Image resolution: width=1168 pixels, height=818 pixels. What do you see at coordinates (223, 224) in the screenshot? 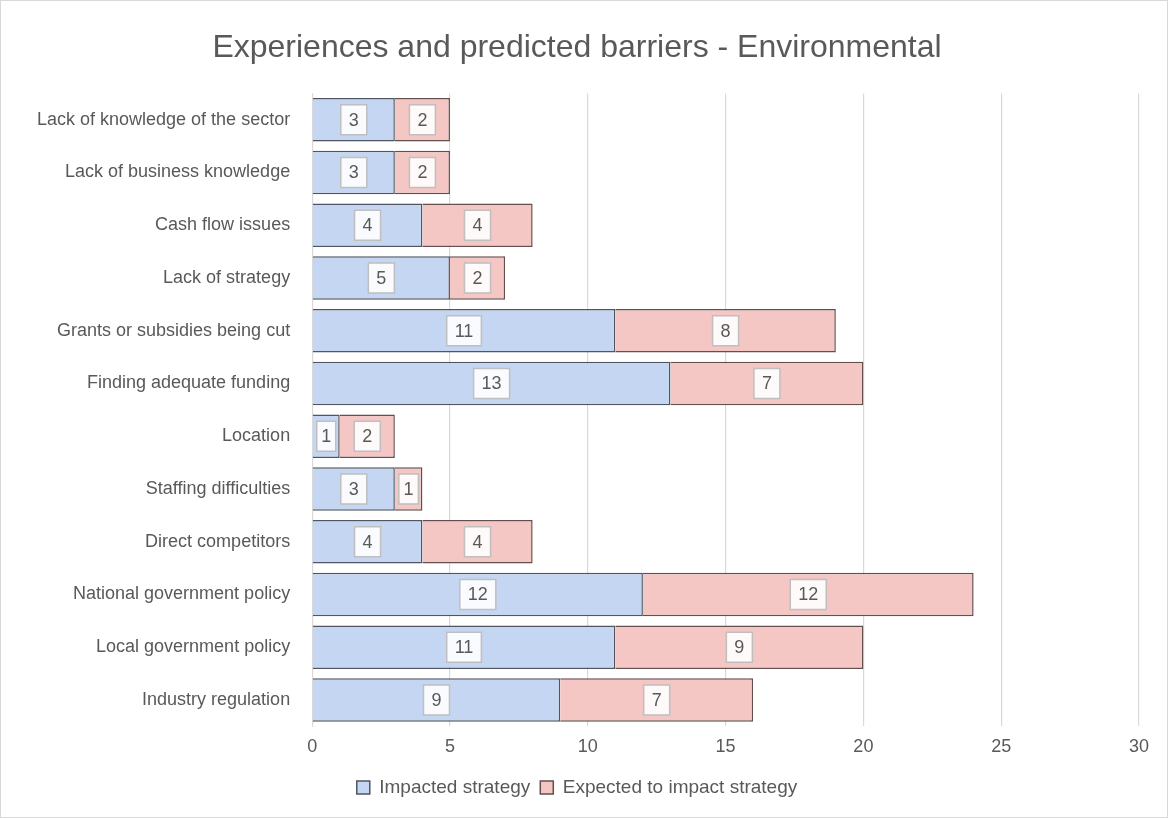
I see `y-tick-label: Cash flow issues` at bounding box center [223, 224].